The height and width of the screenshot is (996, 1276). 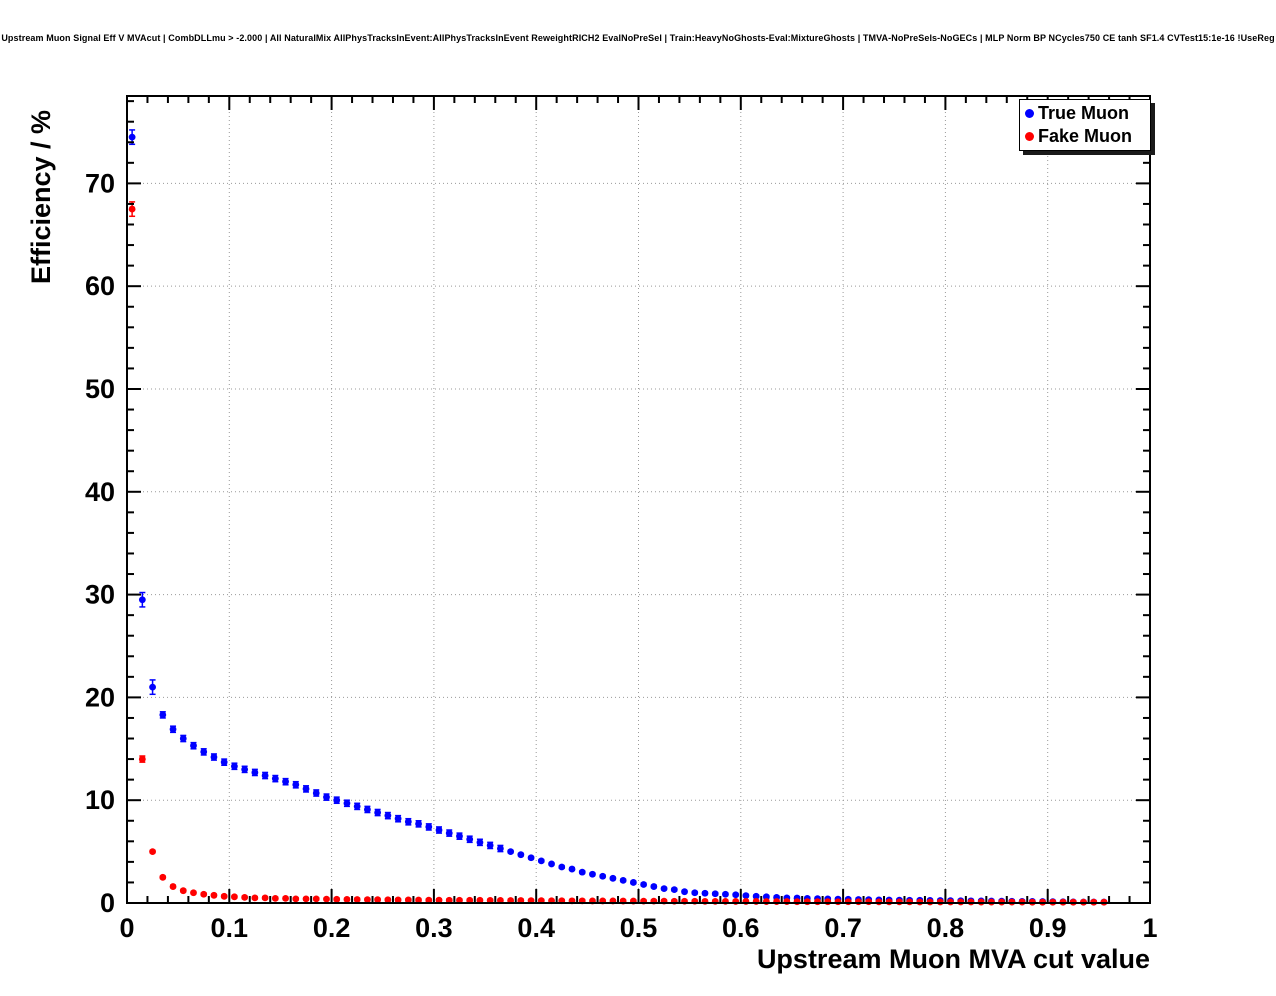 What do you see at coordinates (100, 800) in the screenshot?
I see `y-tick-label: 10` at bounding box center [100, 800].